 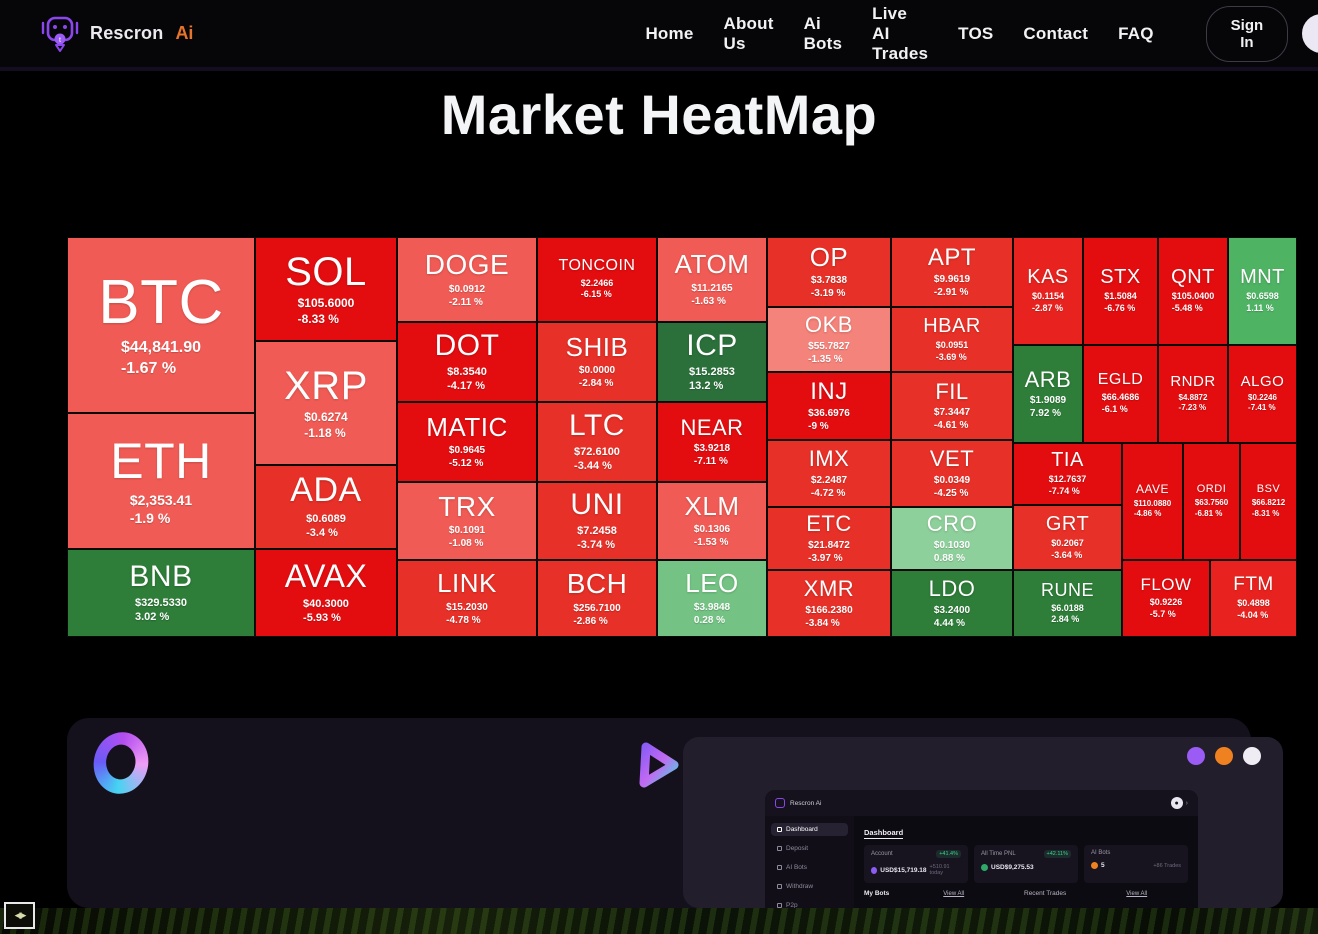 What do you see at coordinates (597, 598) in the screenshot?
I see `heatmap-tile-bch: BCH $256.7100 -2.86 %` at bounding box center [597, 598].